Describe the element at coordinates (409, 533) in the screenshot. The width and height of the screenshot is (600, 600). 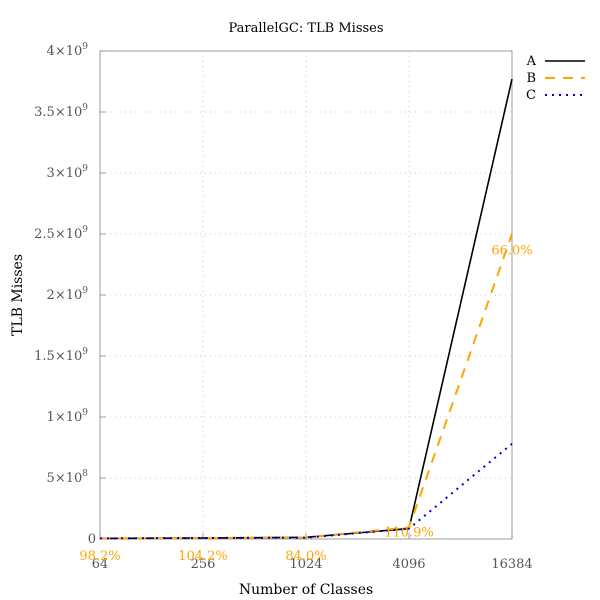
I see `annotation-label: 110.9%` at that location.